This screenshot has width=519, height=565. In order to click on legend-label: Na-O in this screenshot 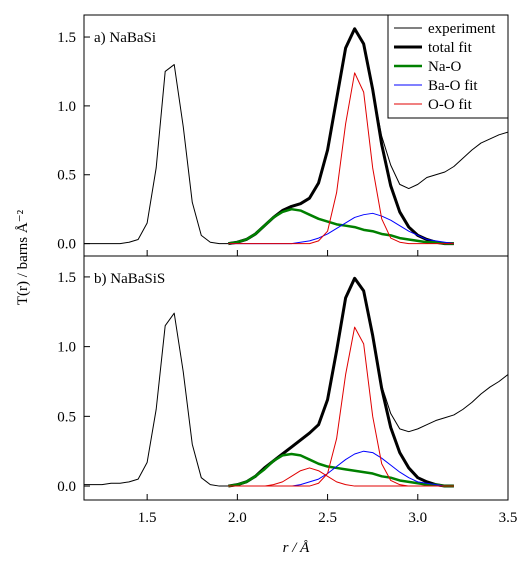, I will do `click(444, 67)`.